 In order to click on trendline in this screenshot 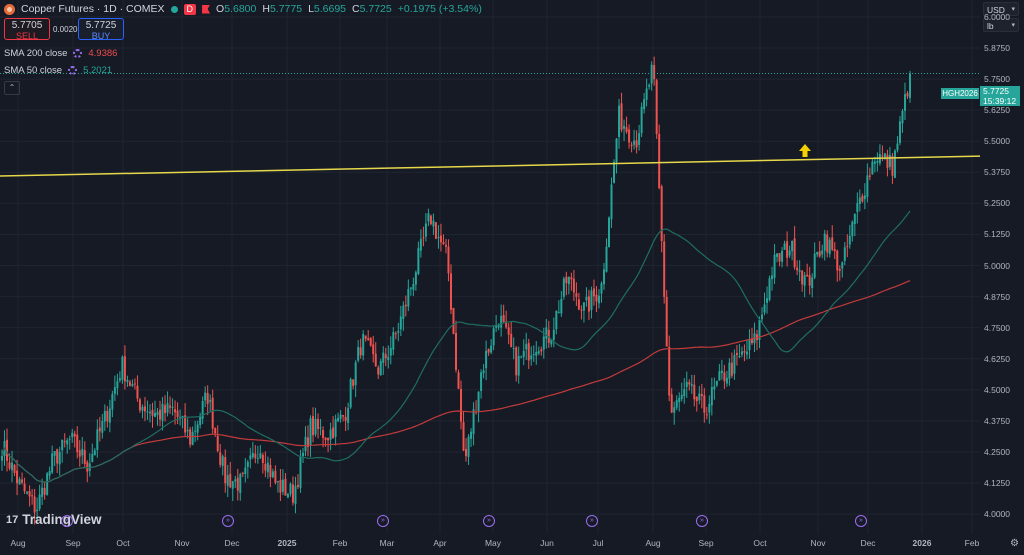, I will do `click(490, 166)`.